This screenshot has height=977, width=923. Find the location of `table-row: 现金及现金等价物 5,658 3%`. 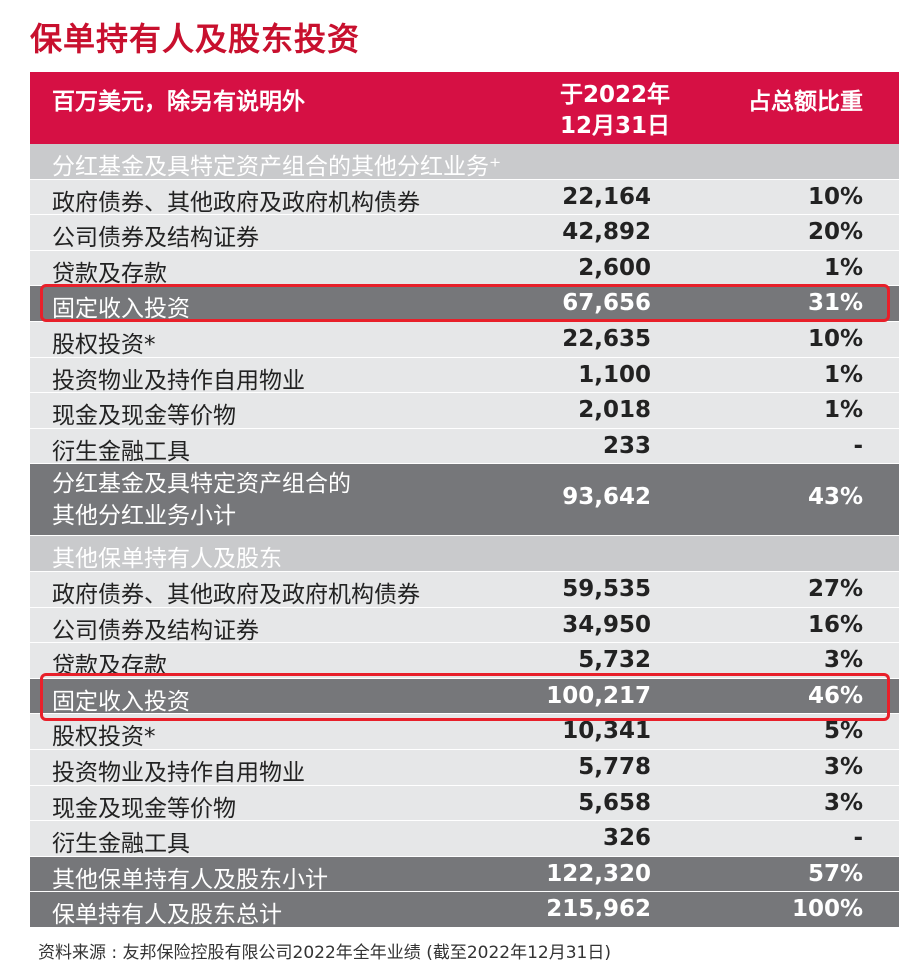

table-row: 现金及现金等价物 5,658 3% is located at coordinates (464, 803).